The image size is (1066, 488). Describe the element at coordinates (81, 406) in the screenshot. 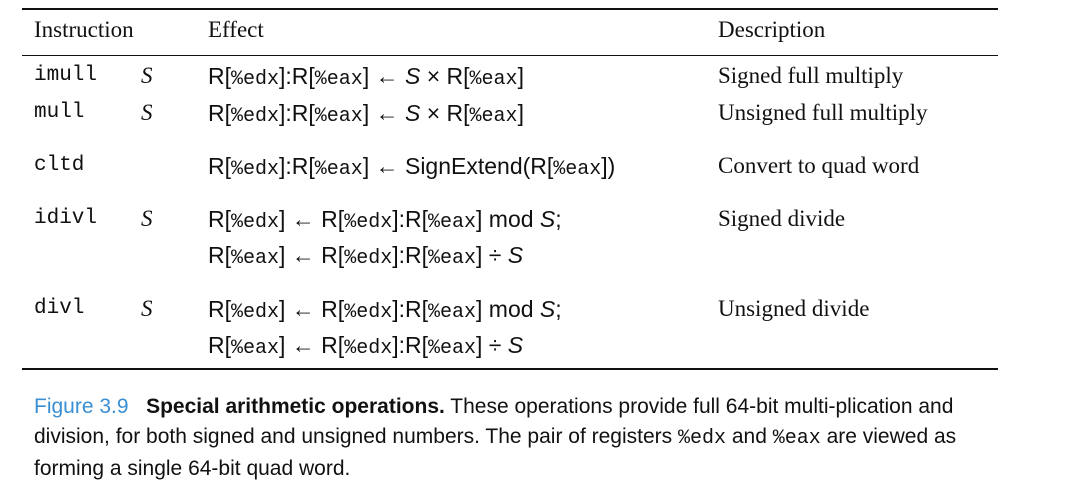

I see `figure-label: Figure 3.9` at that location.